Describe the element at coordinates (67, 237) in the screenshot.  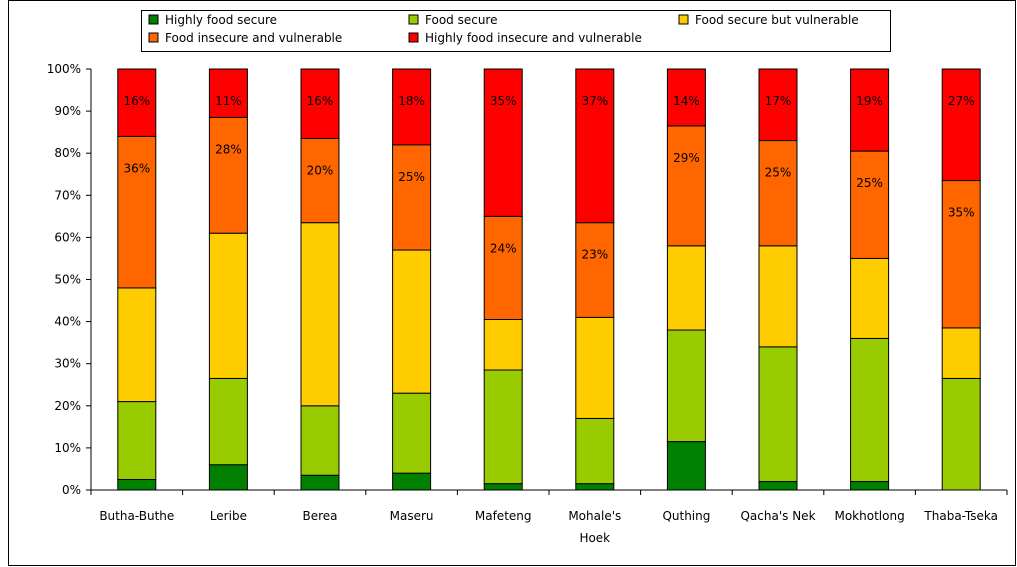
I see `y-tick-label: 60%` at that location.